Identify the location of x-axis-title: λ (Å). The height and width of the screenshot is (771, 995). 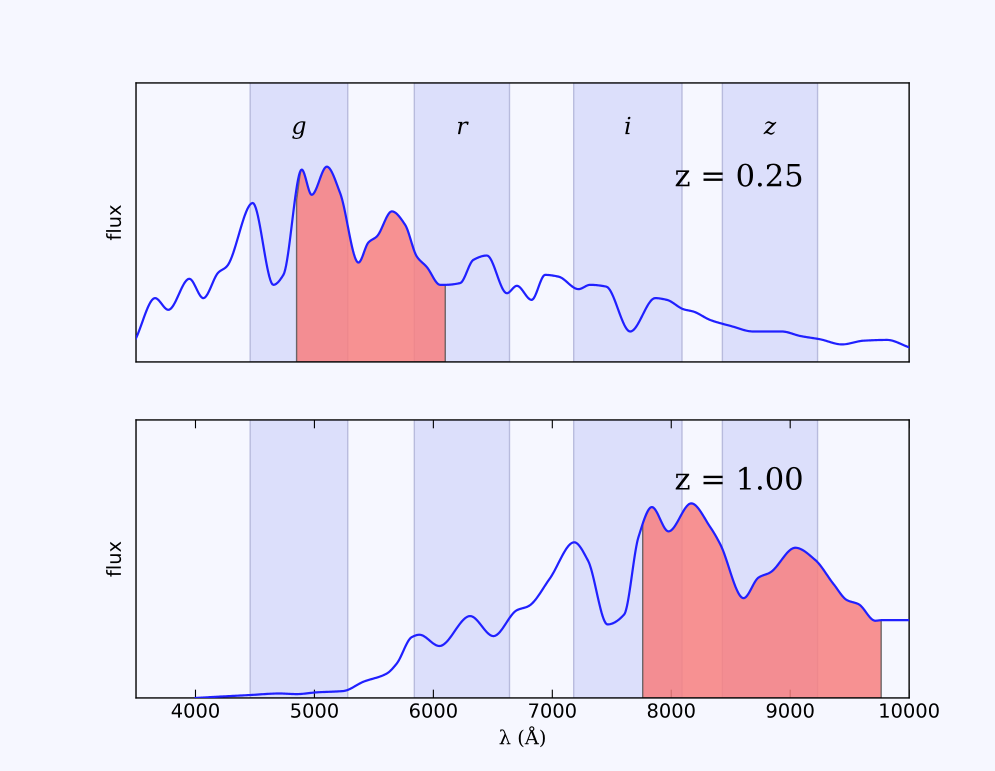
(522, 737).